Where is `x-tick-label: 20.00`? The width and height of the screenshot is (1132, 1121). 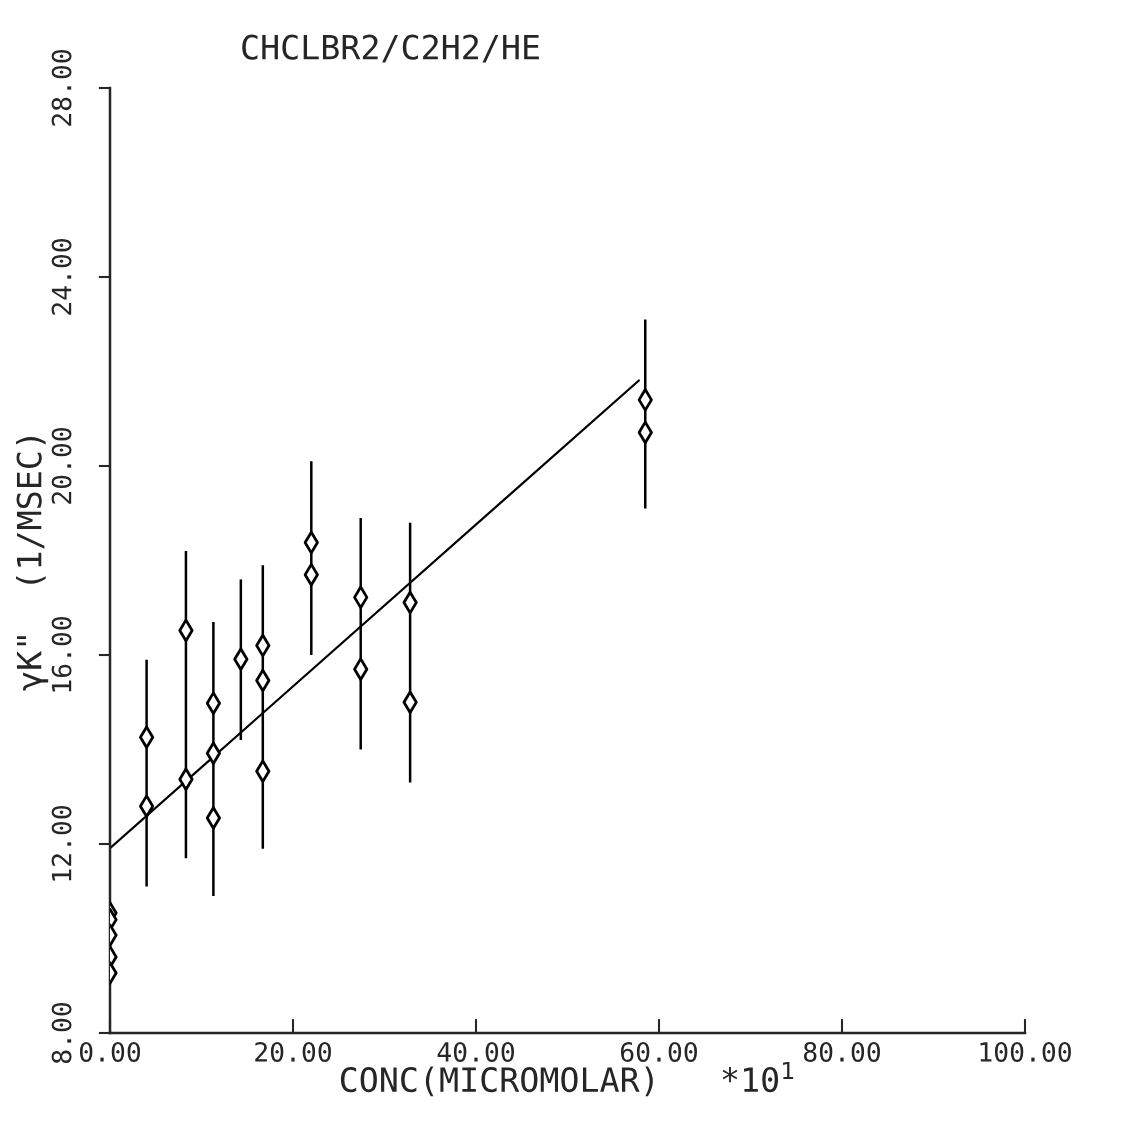
x-tick-label: 20.00 is located at coordinates (293, 1051).